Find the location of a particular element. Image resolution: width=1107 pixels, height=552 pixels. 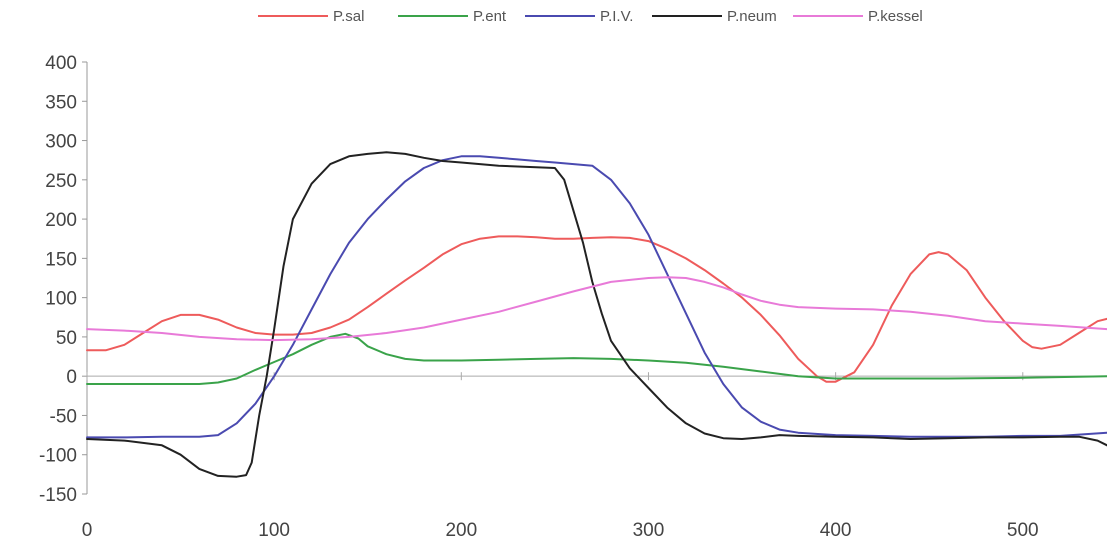

y-tick-label: 100 is located at coordinates (61, 299).